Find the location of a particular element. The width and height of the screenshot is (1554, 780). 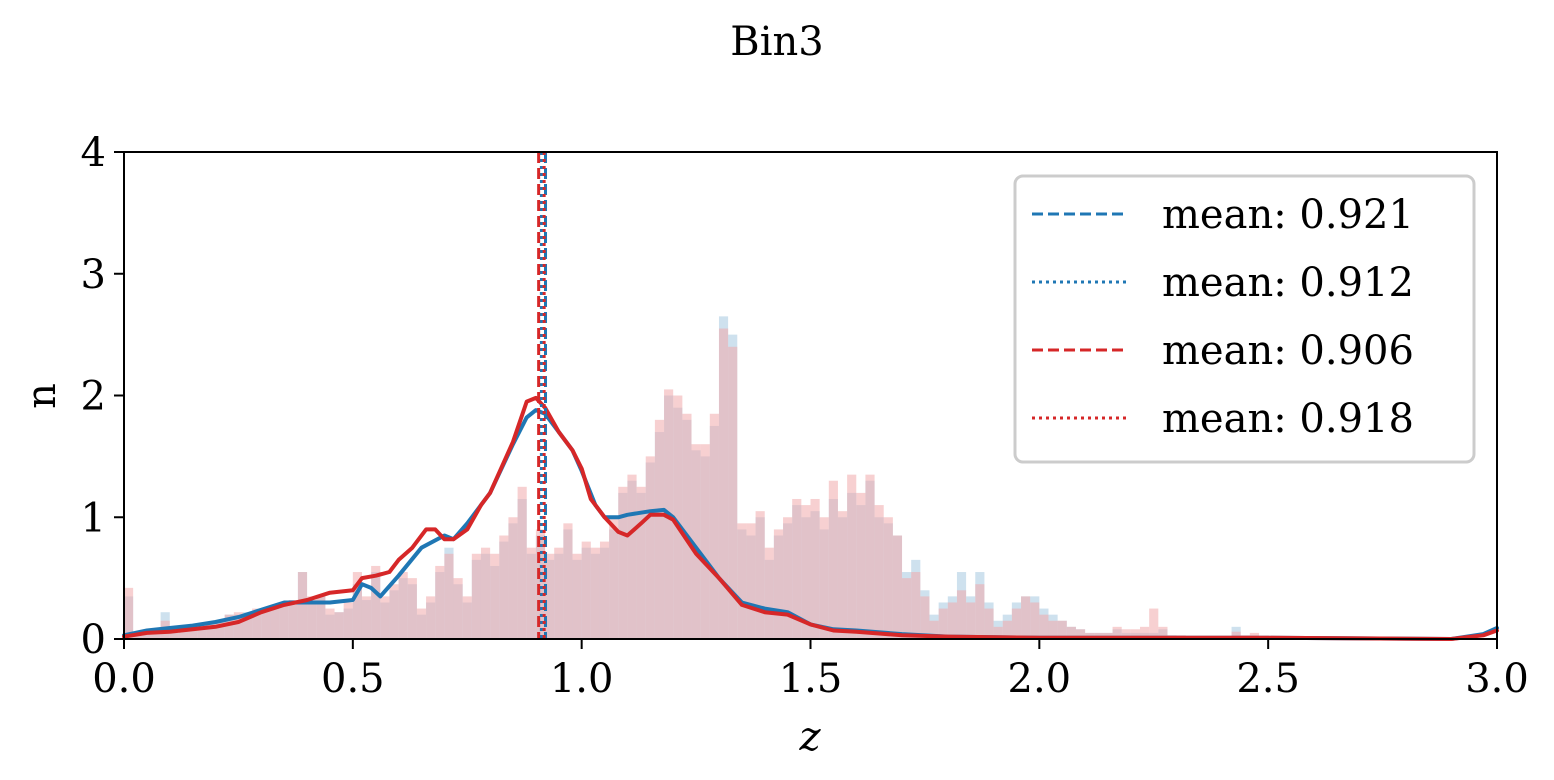

y-axis-ticks: 0 1 2 3 4 is located at coordinates (102, 396).